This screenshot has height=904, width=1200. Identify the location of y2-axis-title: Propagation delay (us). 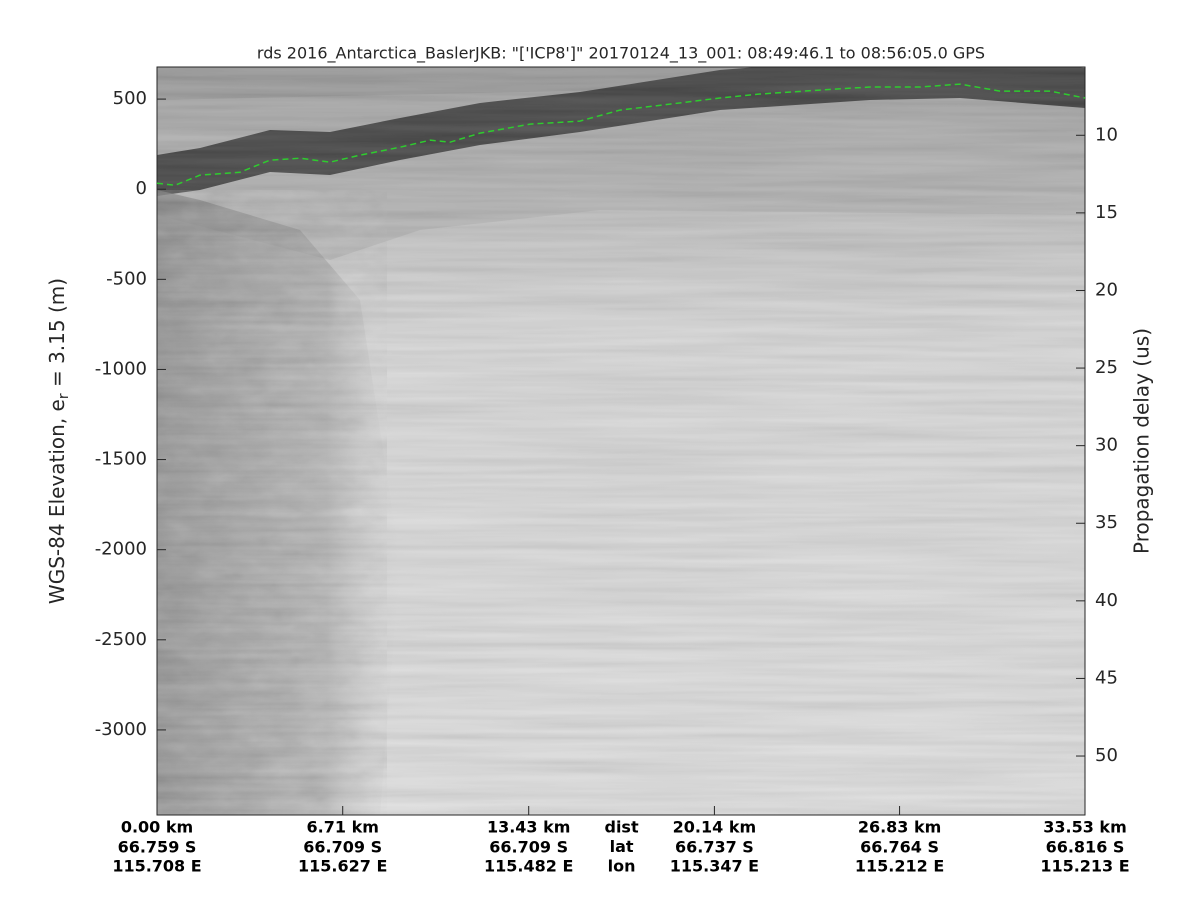
(1142, 441).